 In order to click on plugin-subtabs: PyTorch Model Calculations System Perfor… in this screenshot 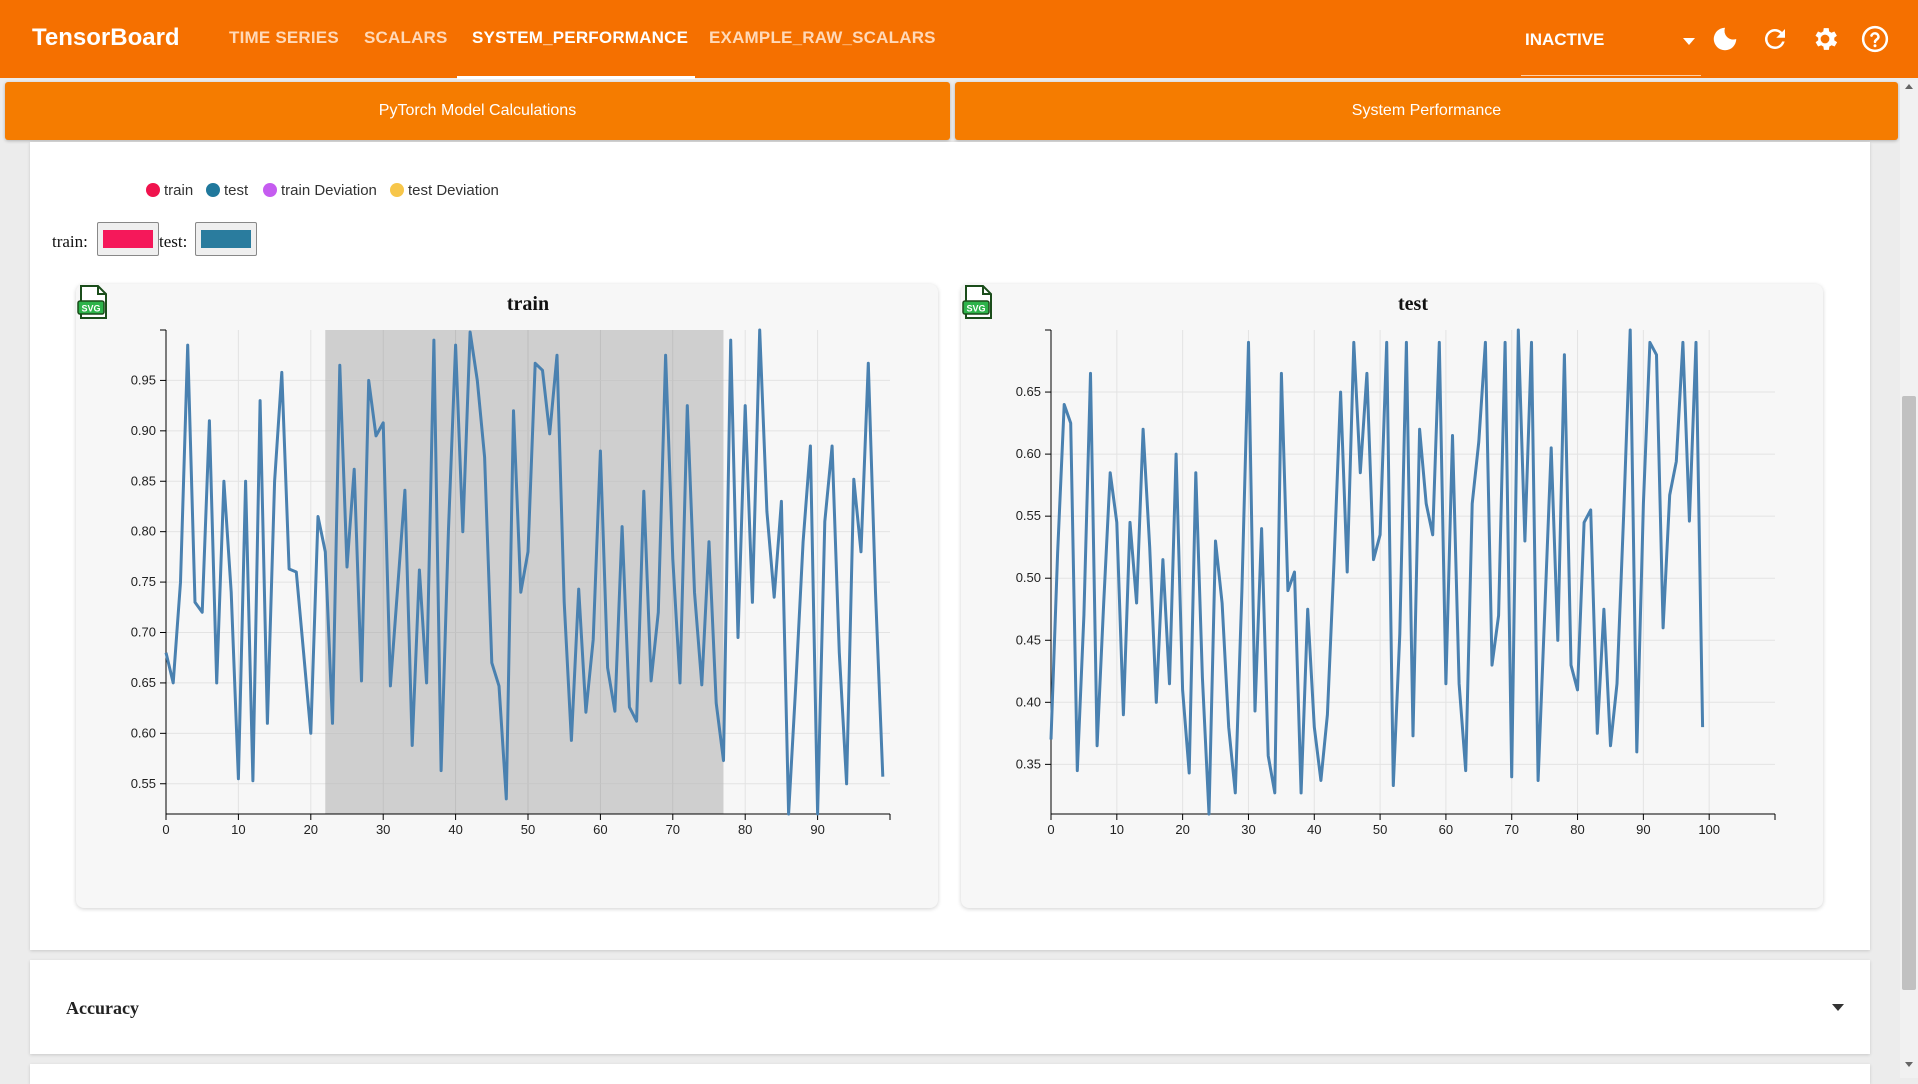, I will do `click(949, 112)`.